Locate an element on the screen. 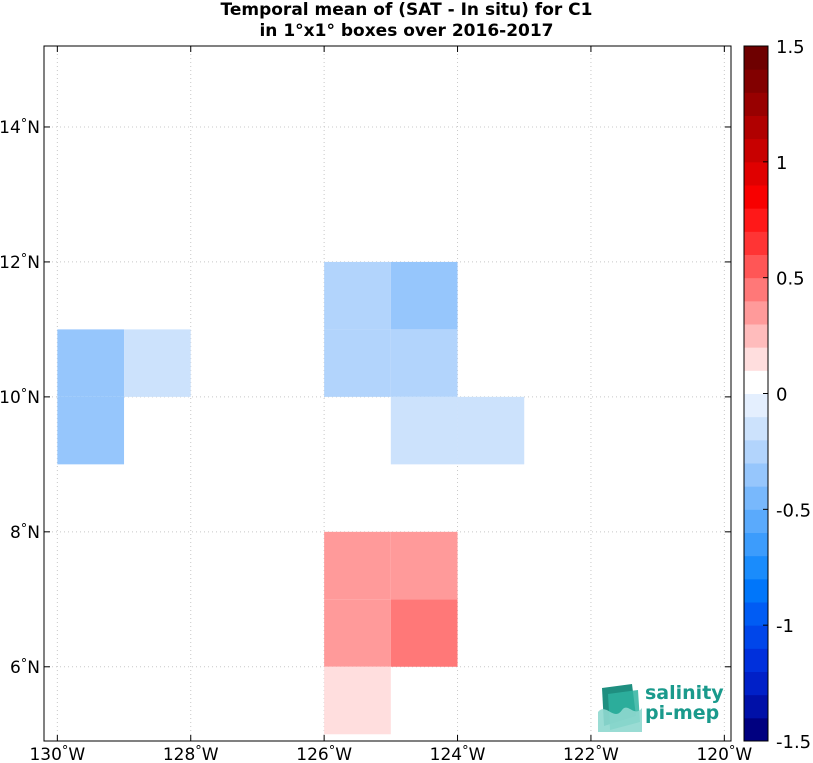 The width and height of the screenshot is (813, 763). colorbar: 1.5 1 0.5 0 -0.5 -1 -1.5 is located at coordinates (777, 395).